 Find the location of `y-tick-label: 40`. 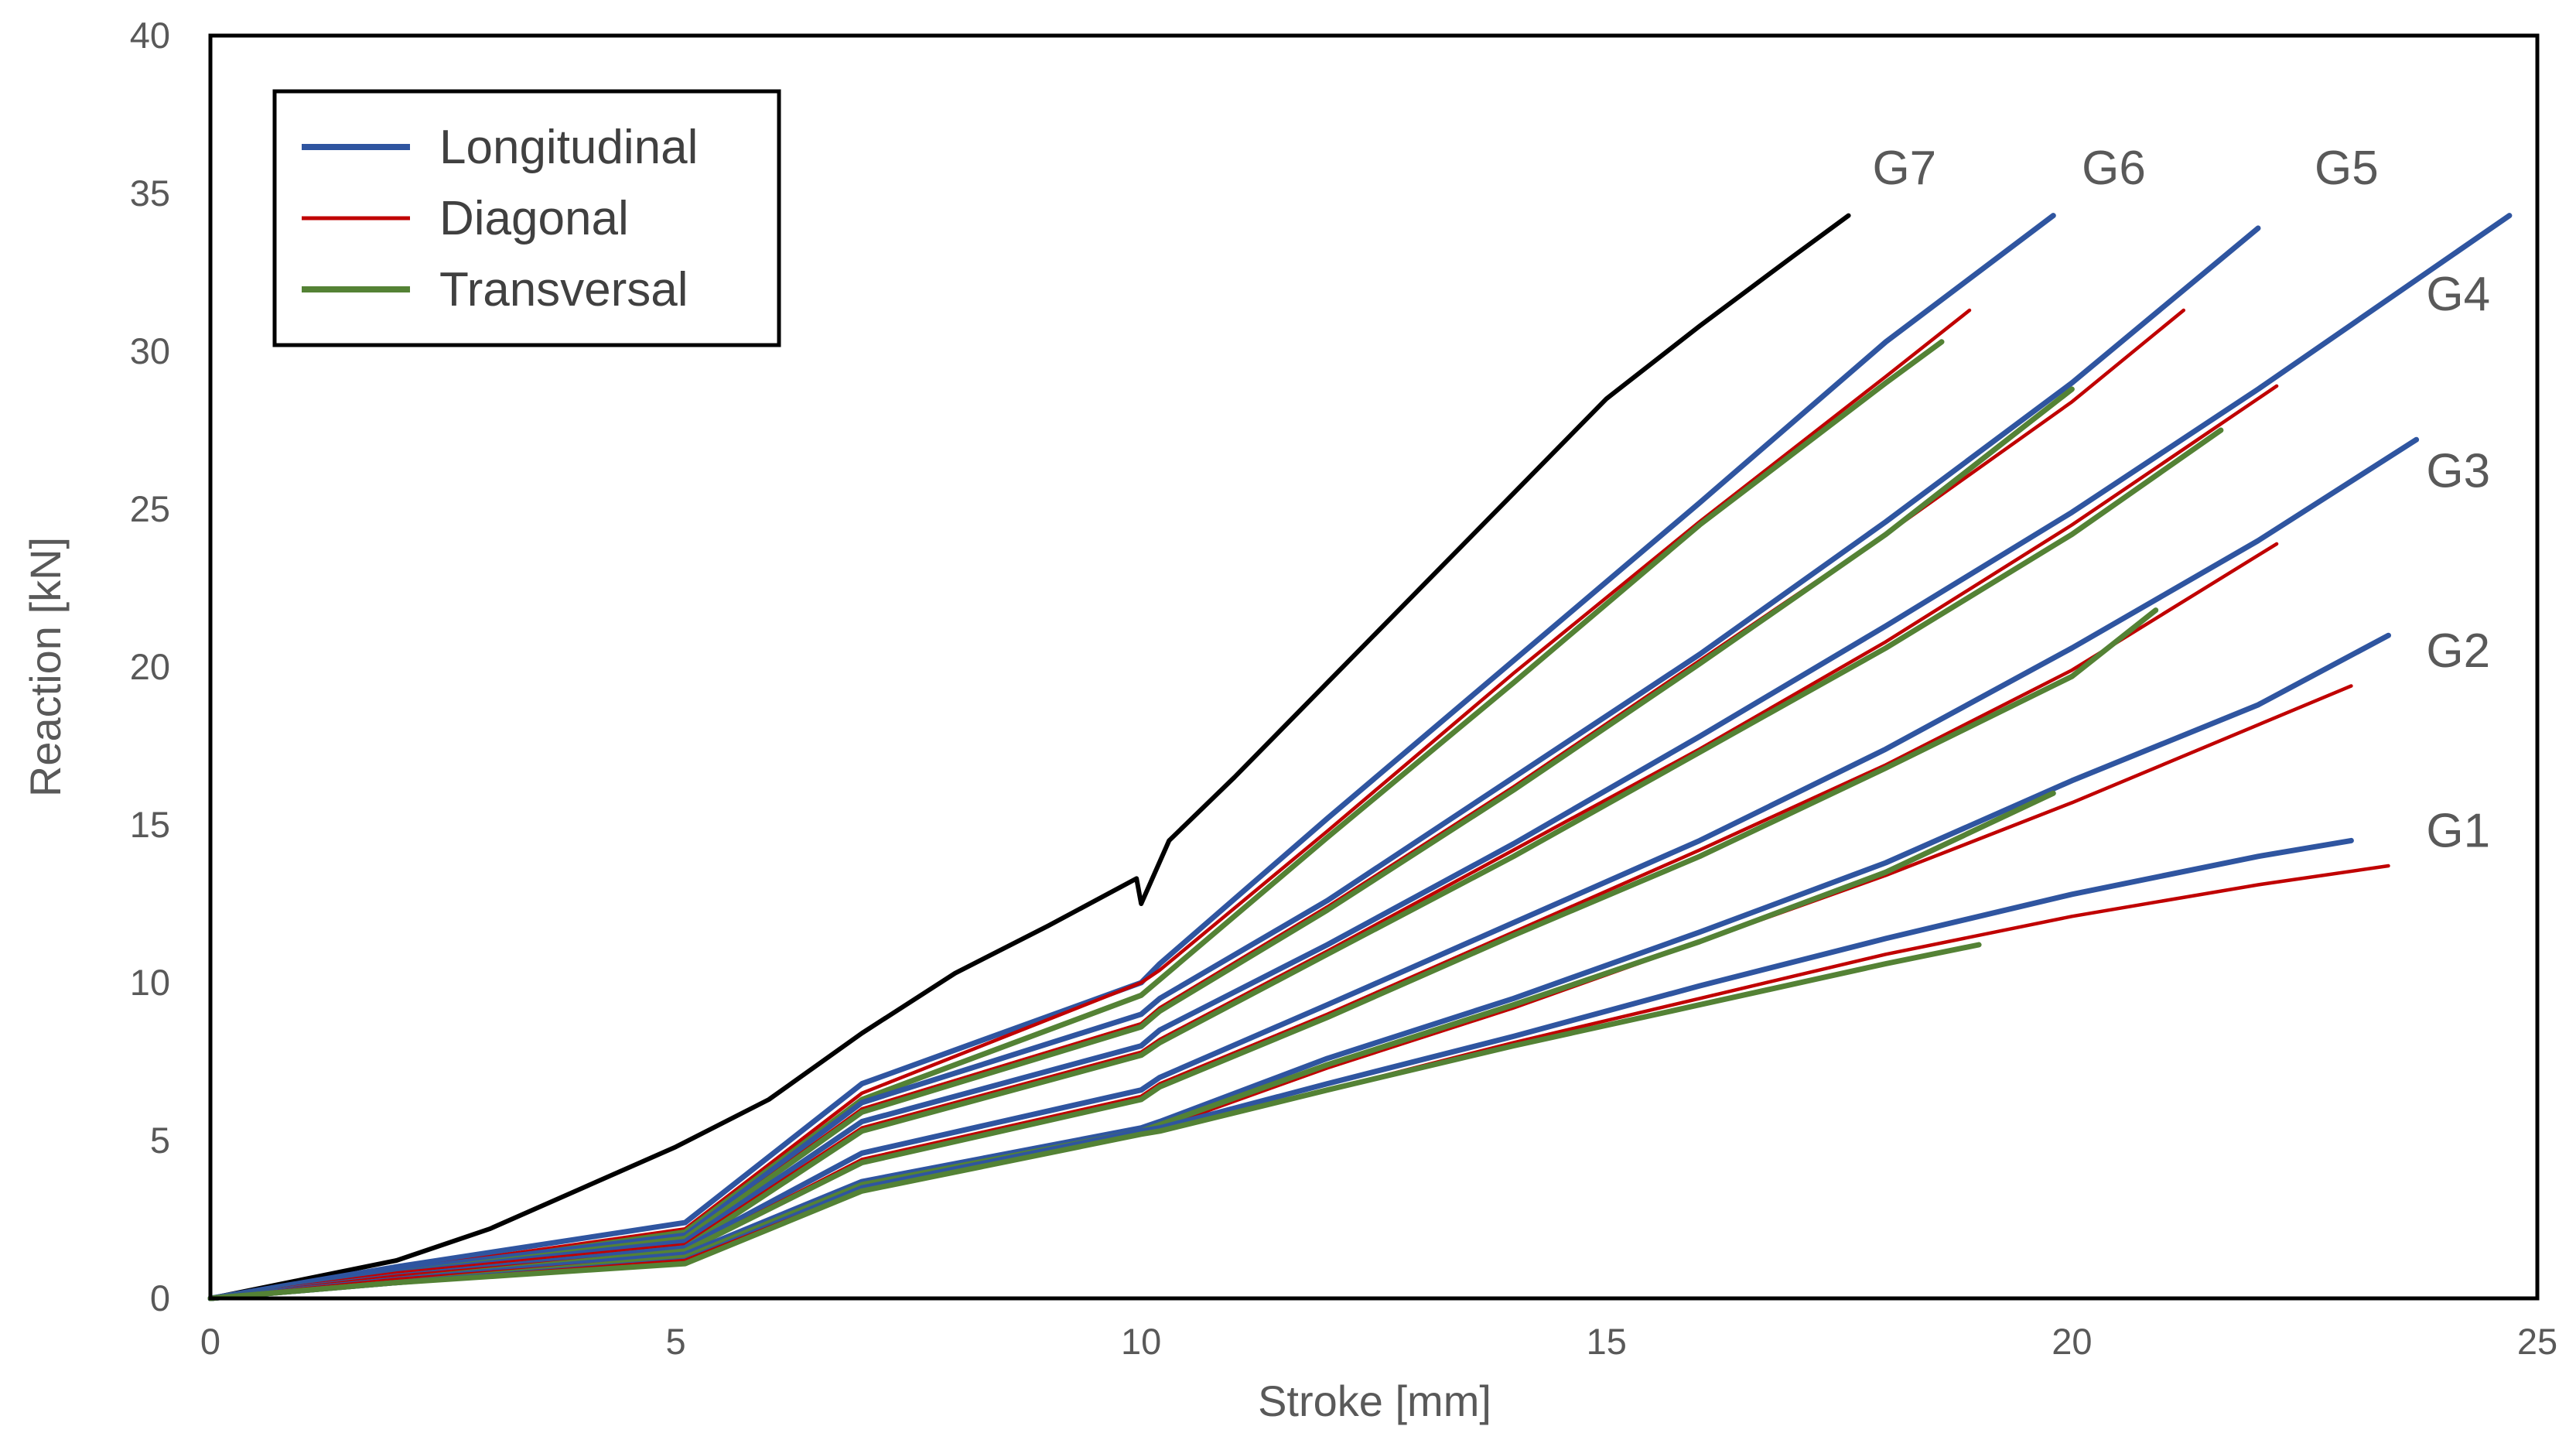

y-tick-label: 40 is located at coordinates (150, 36).